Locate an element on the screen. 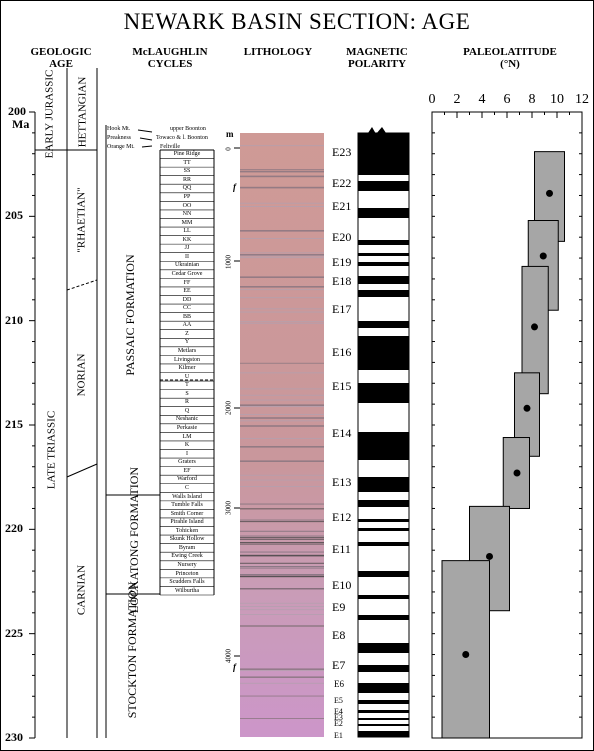  unit-towaco-boonton: Towaco & l. Boonton is located at coordinates (182, 138).